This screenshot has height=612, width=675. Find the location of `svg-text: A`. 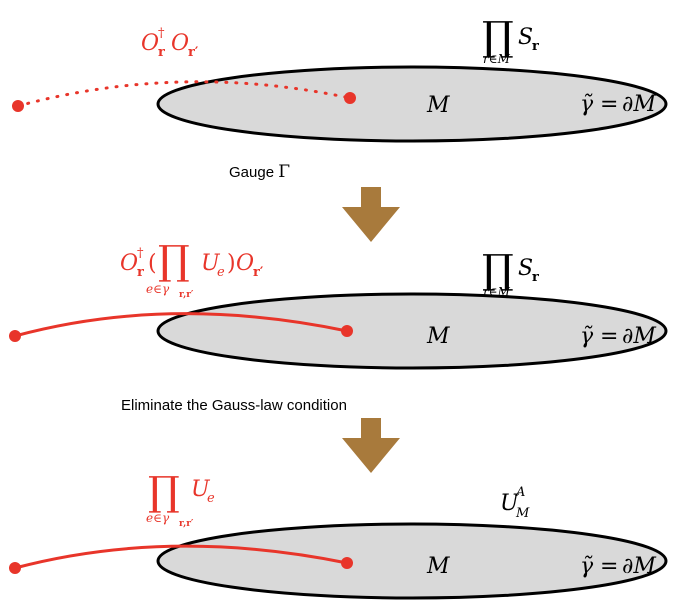

svg-text: A is located at coordinates (520, 492).